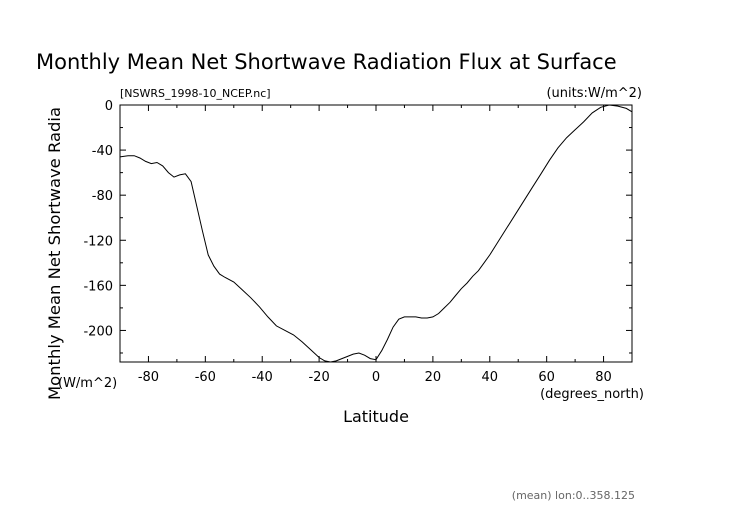 This screenshot has height=532, width=752. What do you see at coordinates (98, 331) in the screenshot?
I see `y-tick-label: -200` at bounding box center [98, 331].